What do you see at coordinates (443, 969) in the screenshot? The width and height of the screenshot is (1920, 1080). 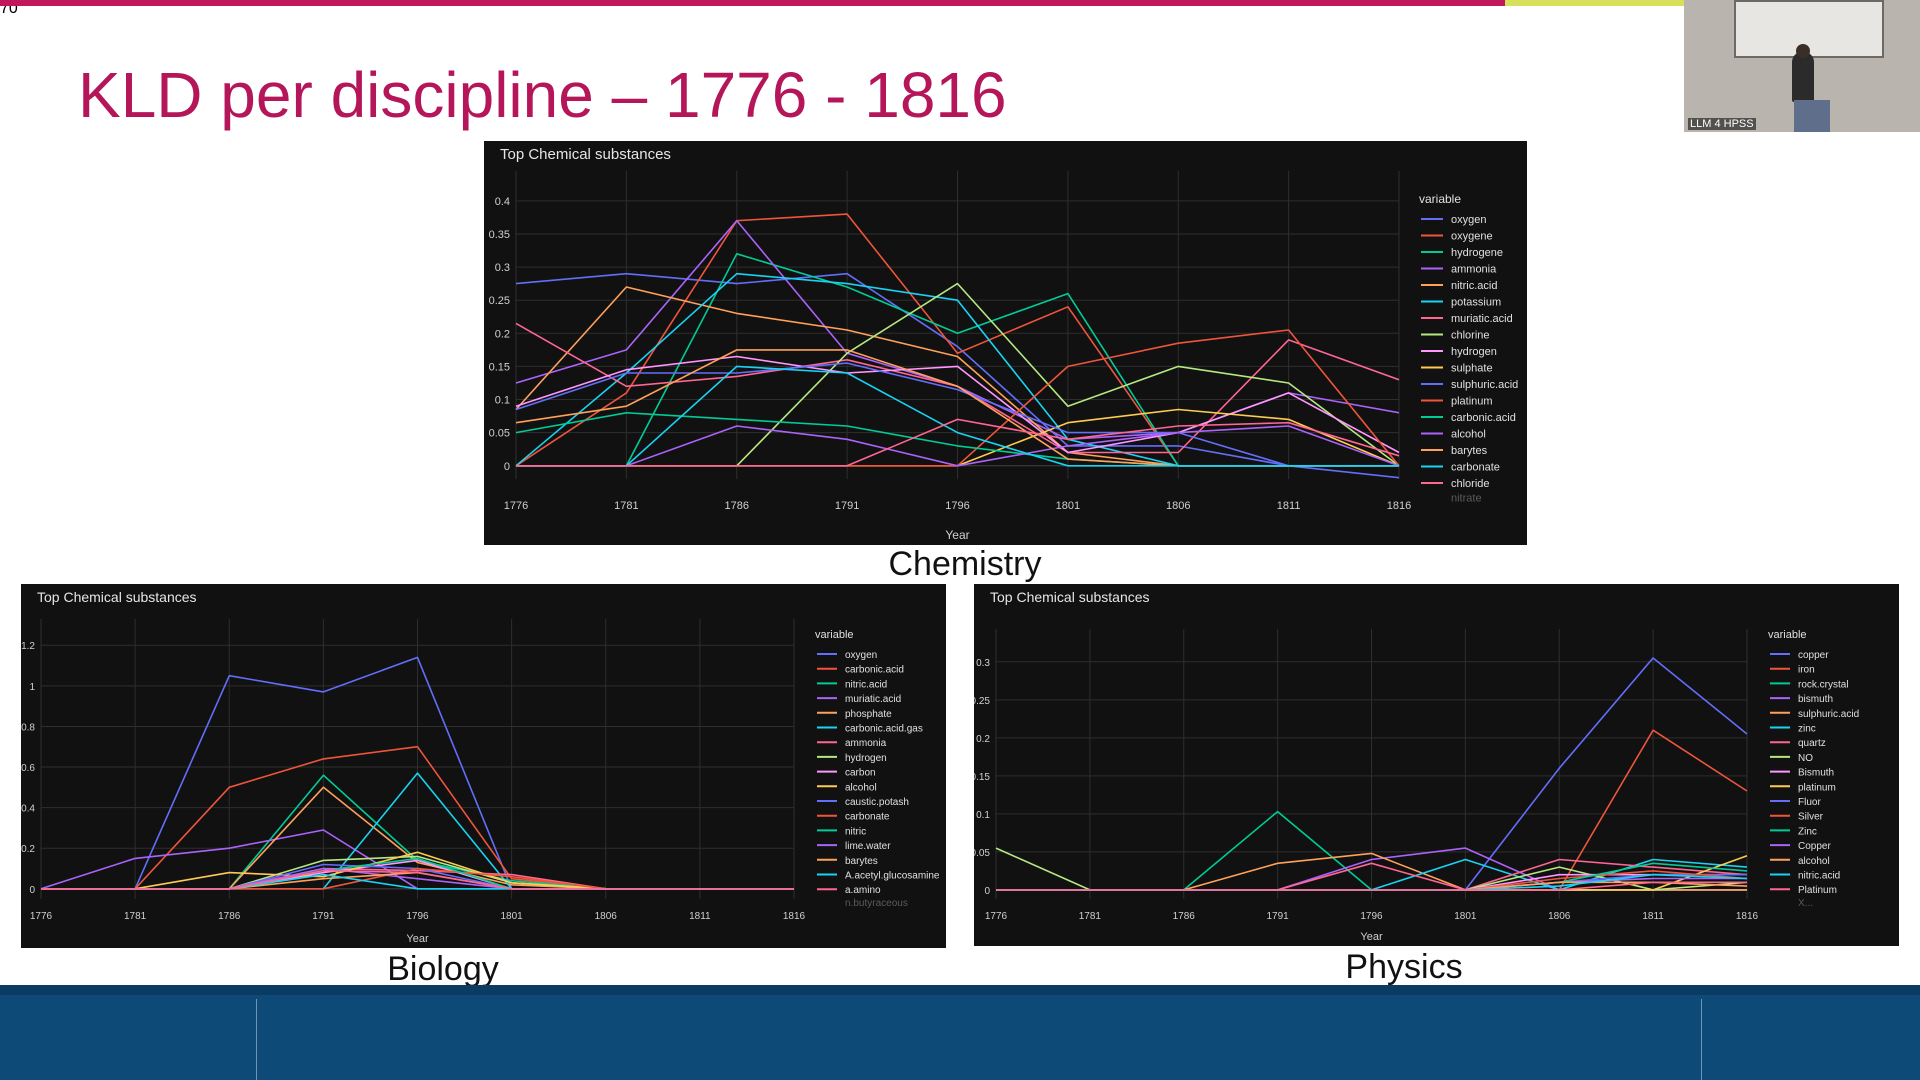 I see `biology-caption: Biology` at bounding box center [443, 969].